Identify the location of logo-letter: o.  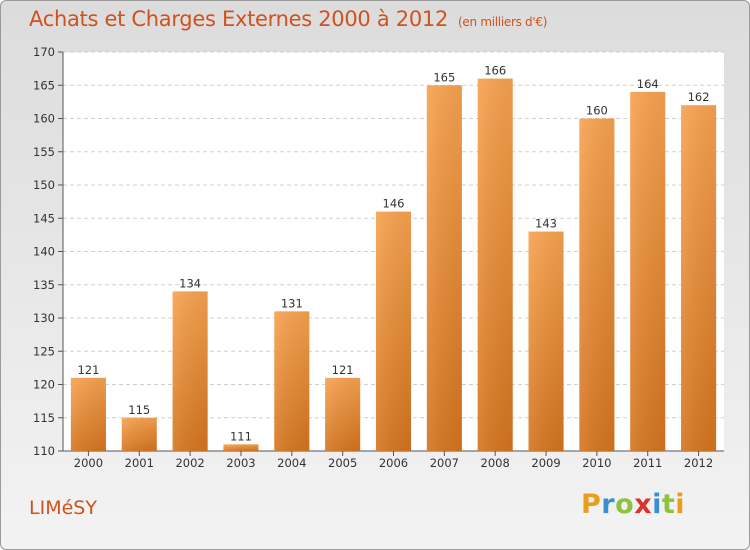
(625, 504).